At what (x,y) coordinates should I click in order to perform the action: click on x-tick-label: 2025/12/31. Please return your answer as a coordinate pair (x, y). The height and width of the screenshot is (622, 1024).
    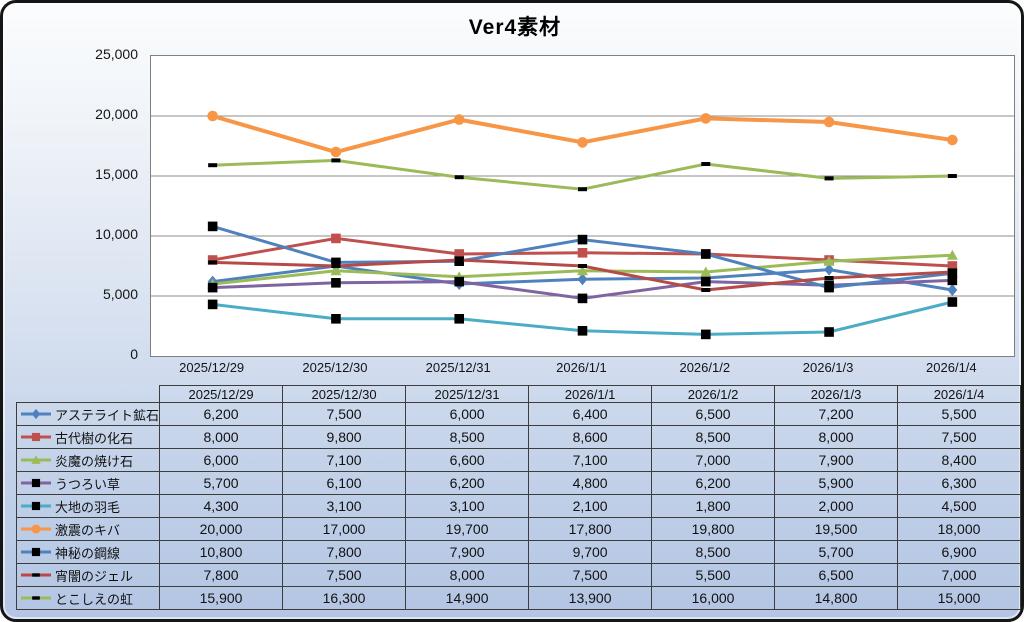
    Looking at the image, I should click on (458, 367).